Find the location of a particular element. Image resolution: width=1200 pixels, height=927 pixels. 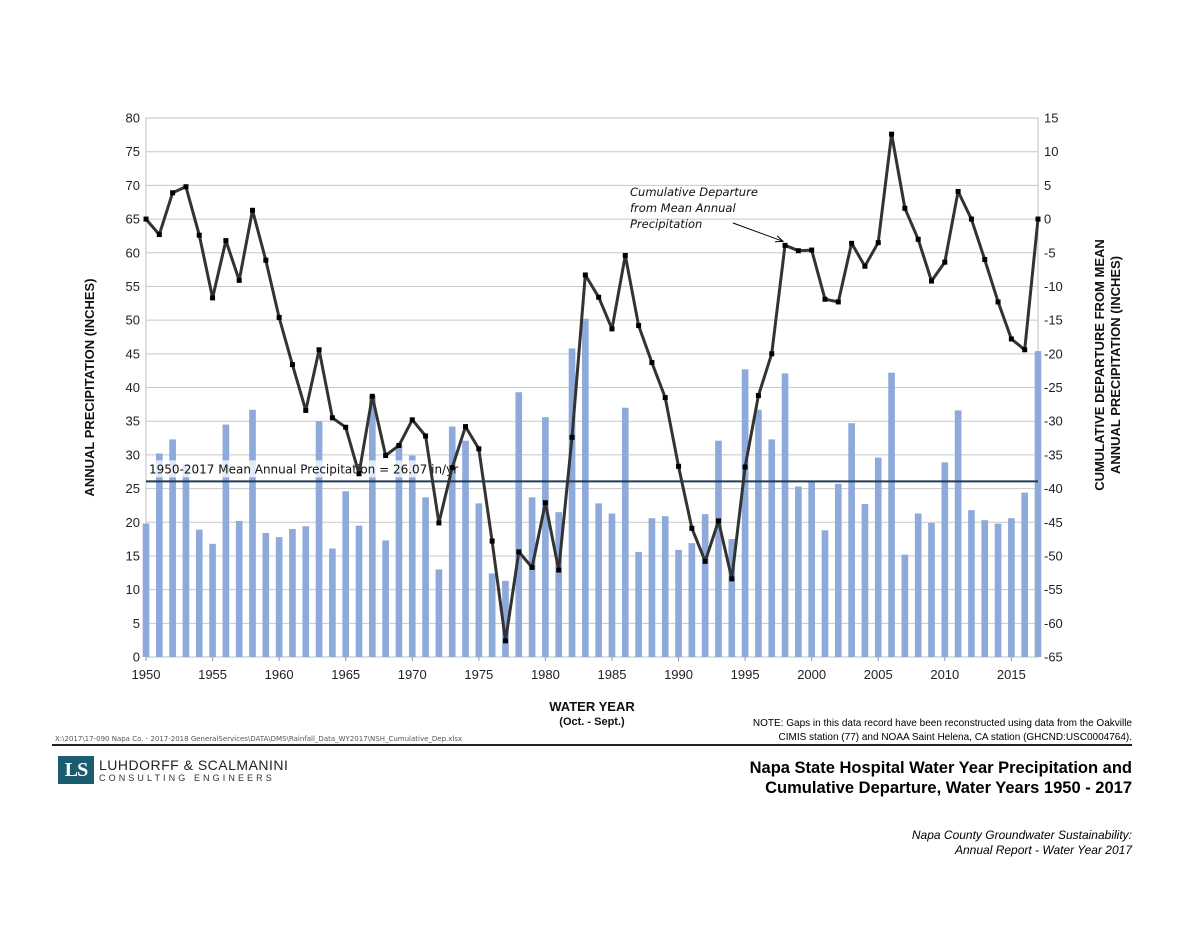

y-tick-label: 60 is located at coordinates (133, 252).